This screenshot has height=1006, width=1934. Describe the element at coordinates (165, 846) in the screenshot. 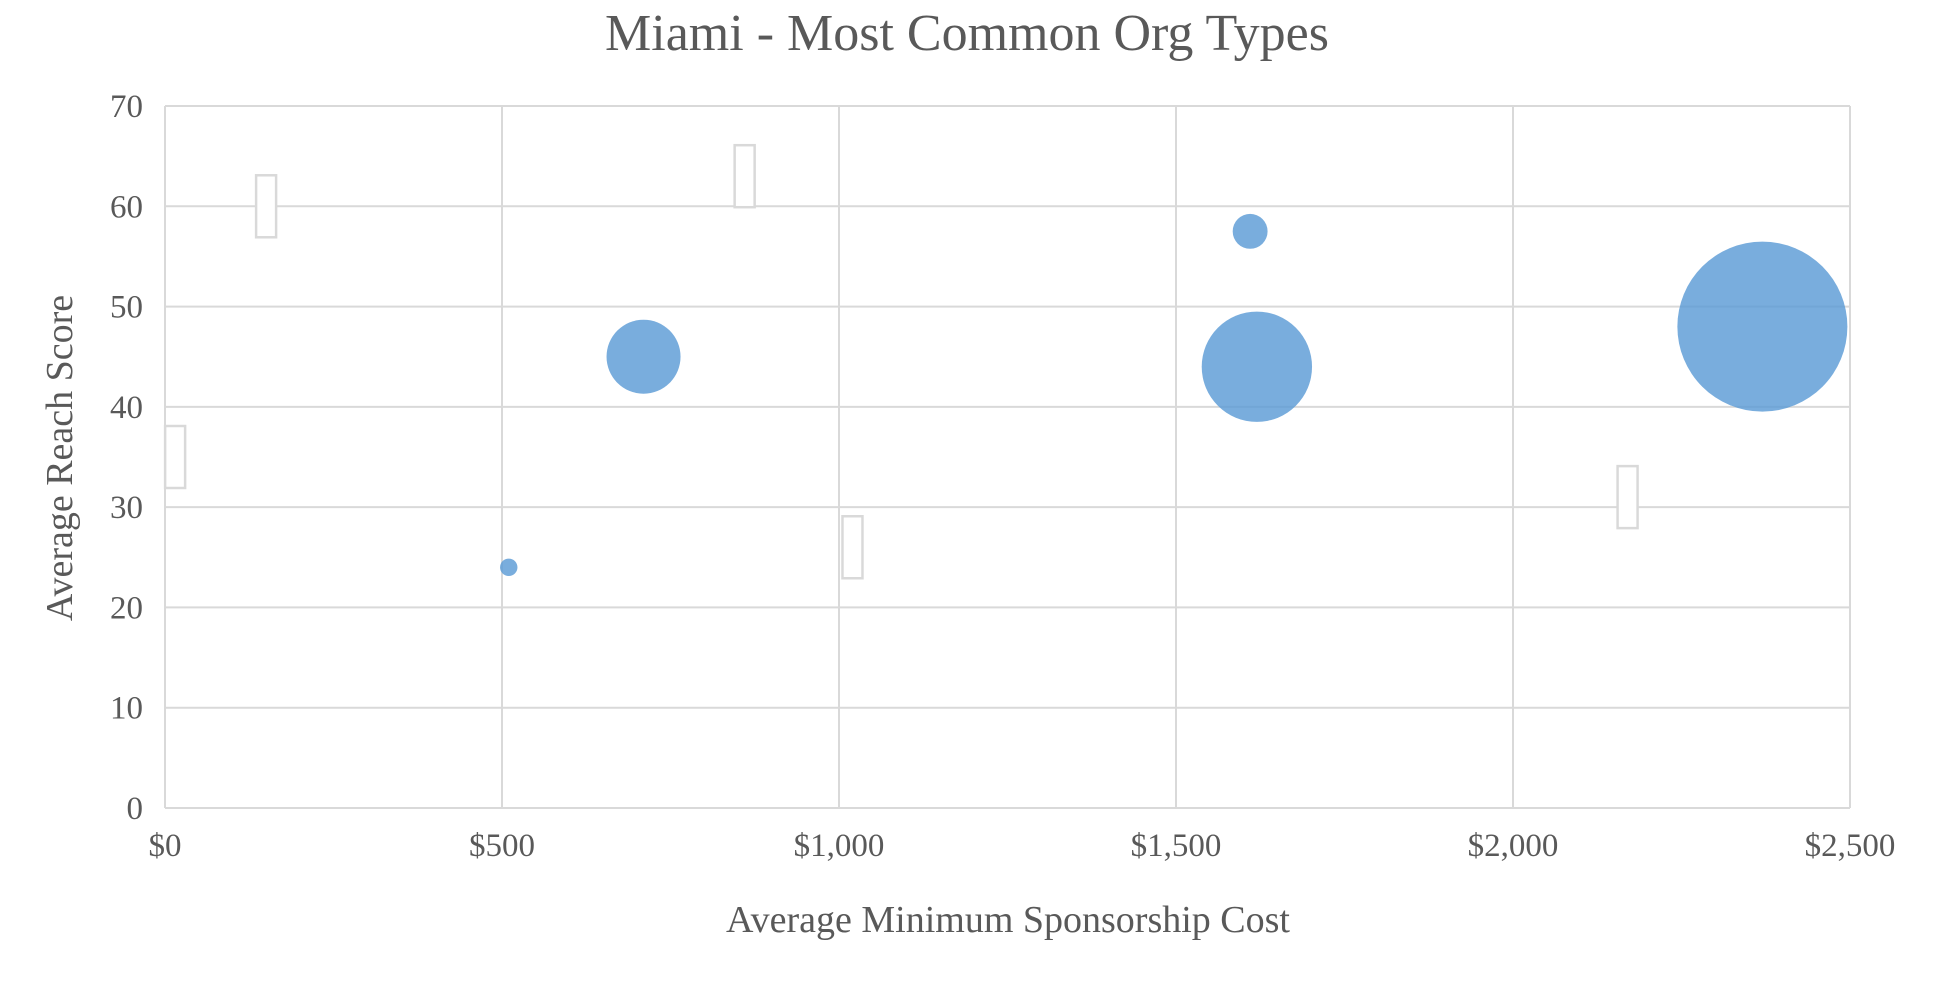

I see `x-tick-label: $0` at that location.